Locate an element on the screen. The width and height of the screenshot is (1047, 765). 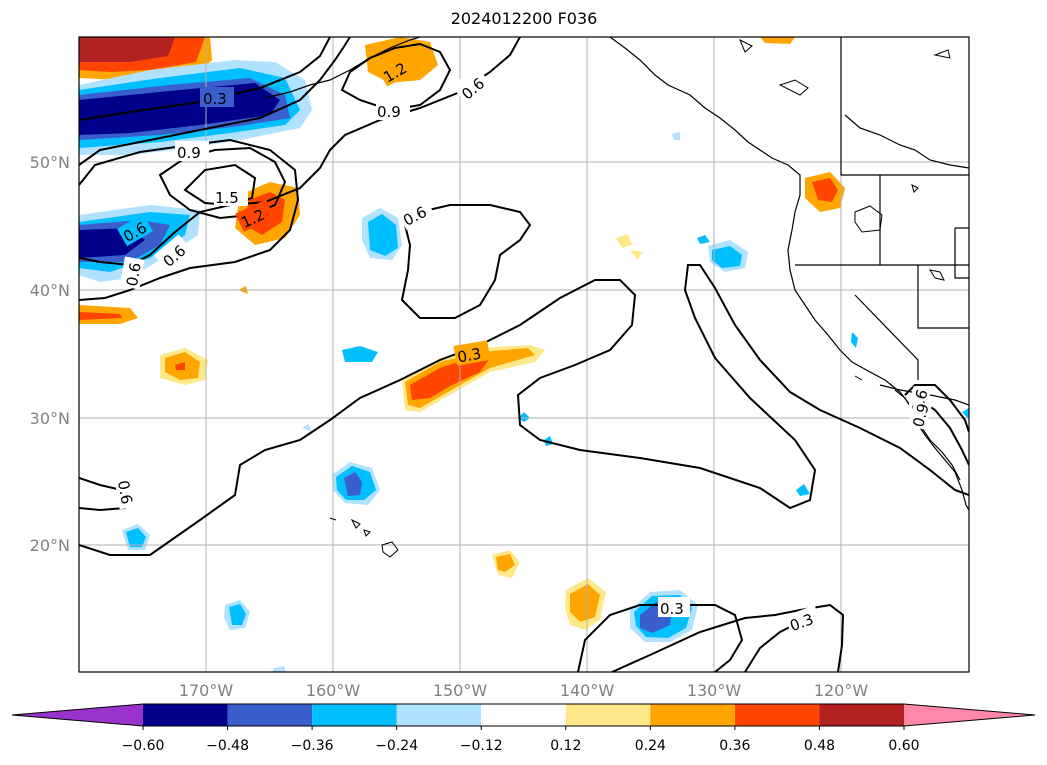
colorbar-label: 0.48 is located at coordinates (819, 746).